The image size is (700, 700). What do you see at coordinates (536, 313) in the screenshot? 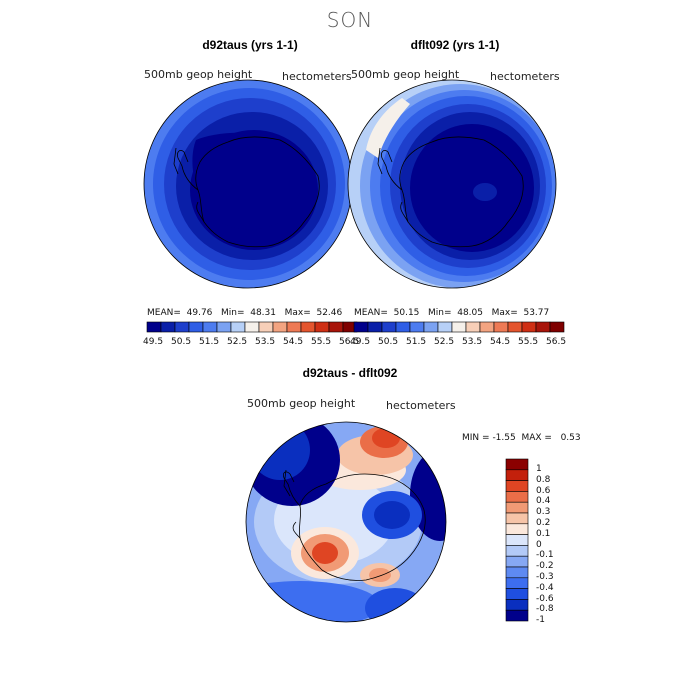
I see `panel-2-max-value: 53.77` at bounding box center [536, 313].